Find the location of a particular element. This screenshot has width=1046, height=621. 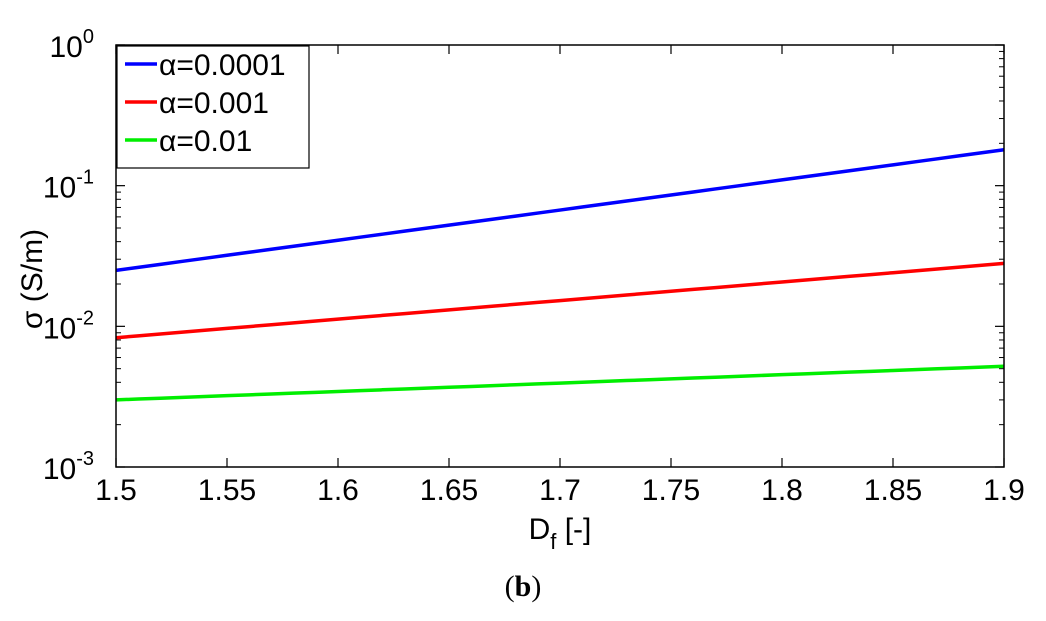

x-tick-label: 1.5 is located at coordinates (116, 490).